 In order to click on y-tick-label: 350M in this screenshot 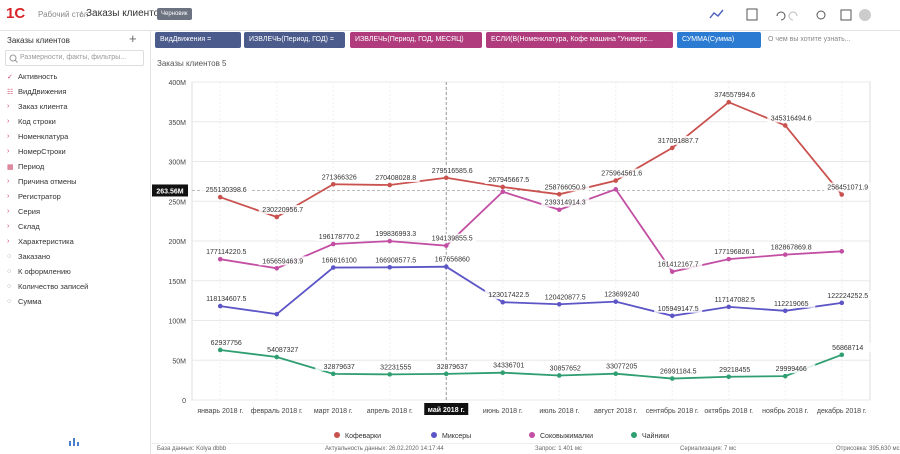, I will do `click(177, 123)`.